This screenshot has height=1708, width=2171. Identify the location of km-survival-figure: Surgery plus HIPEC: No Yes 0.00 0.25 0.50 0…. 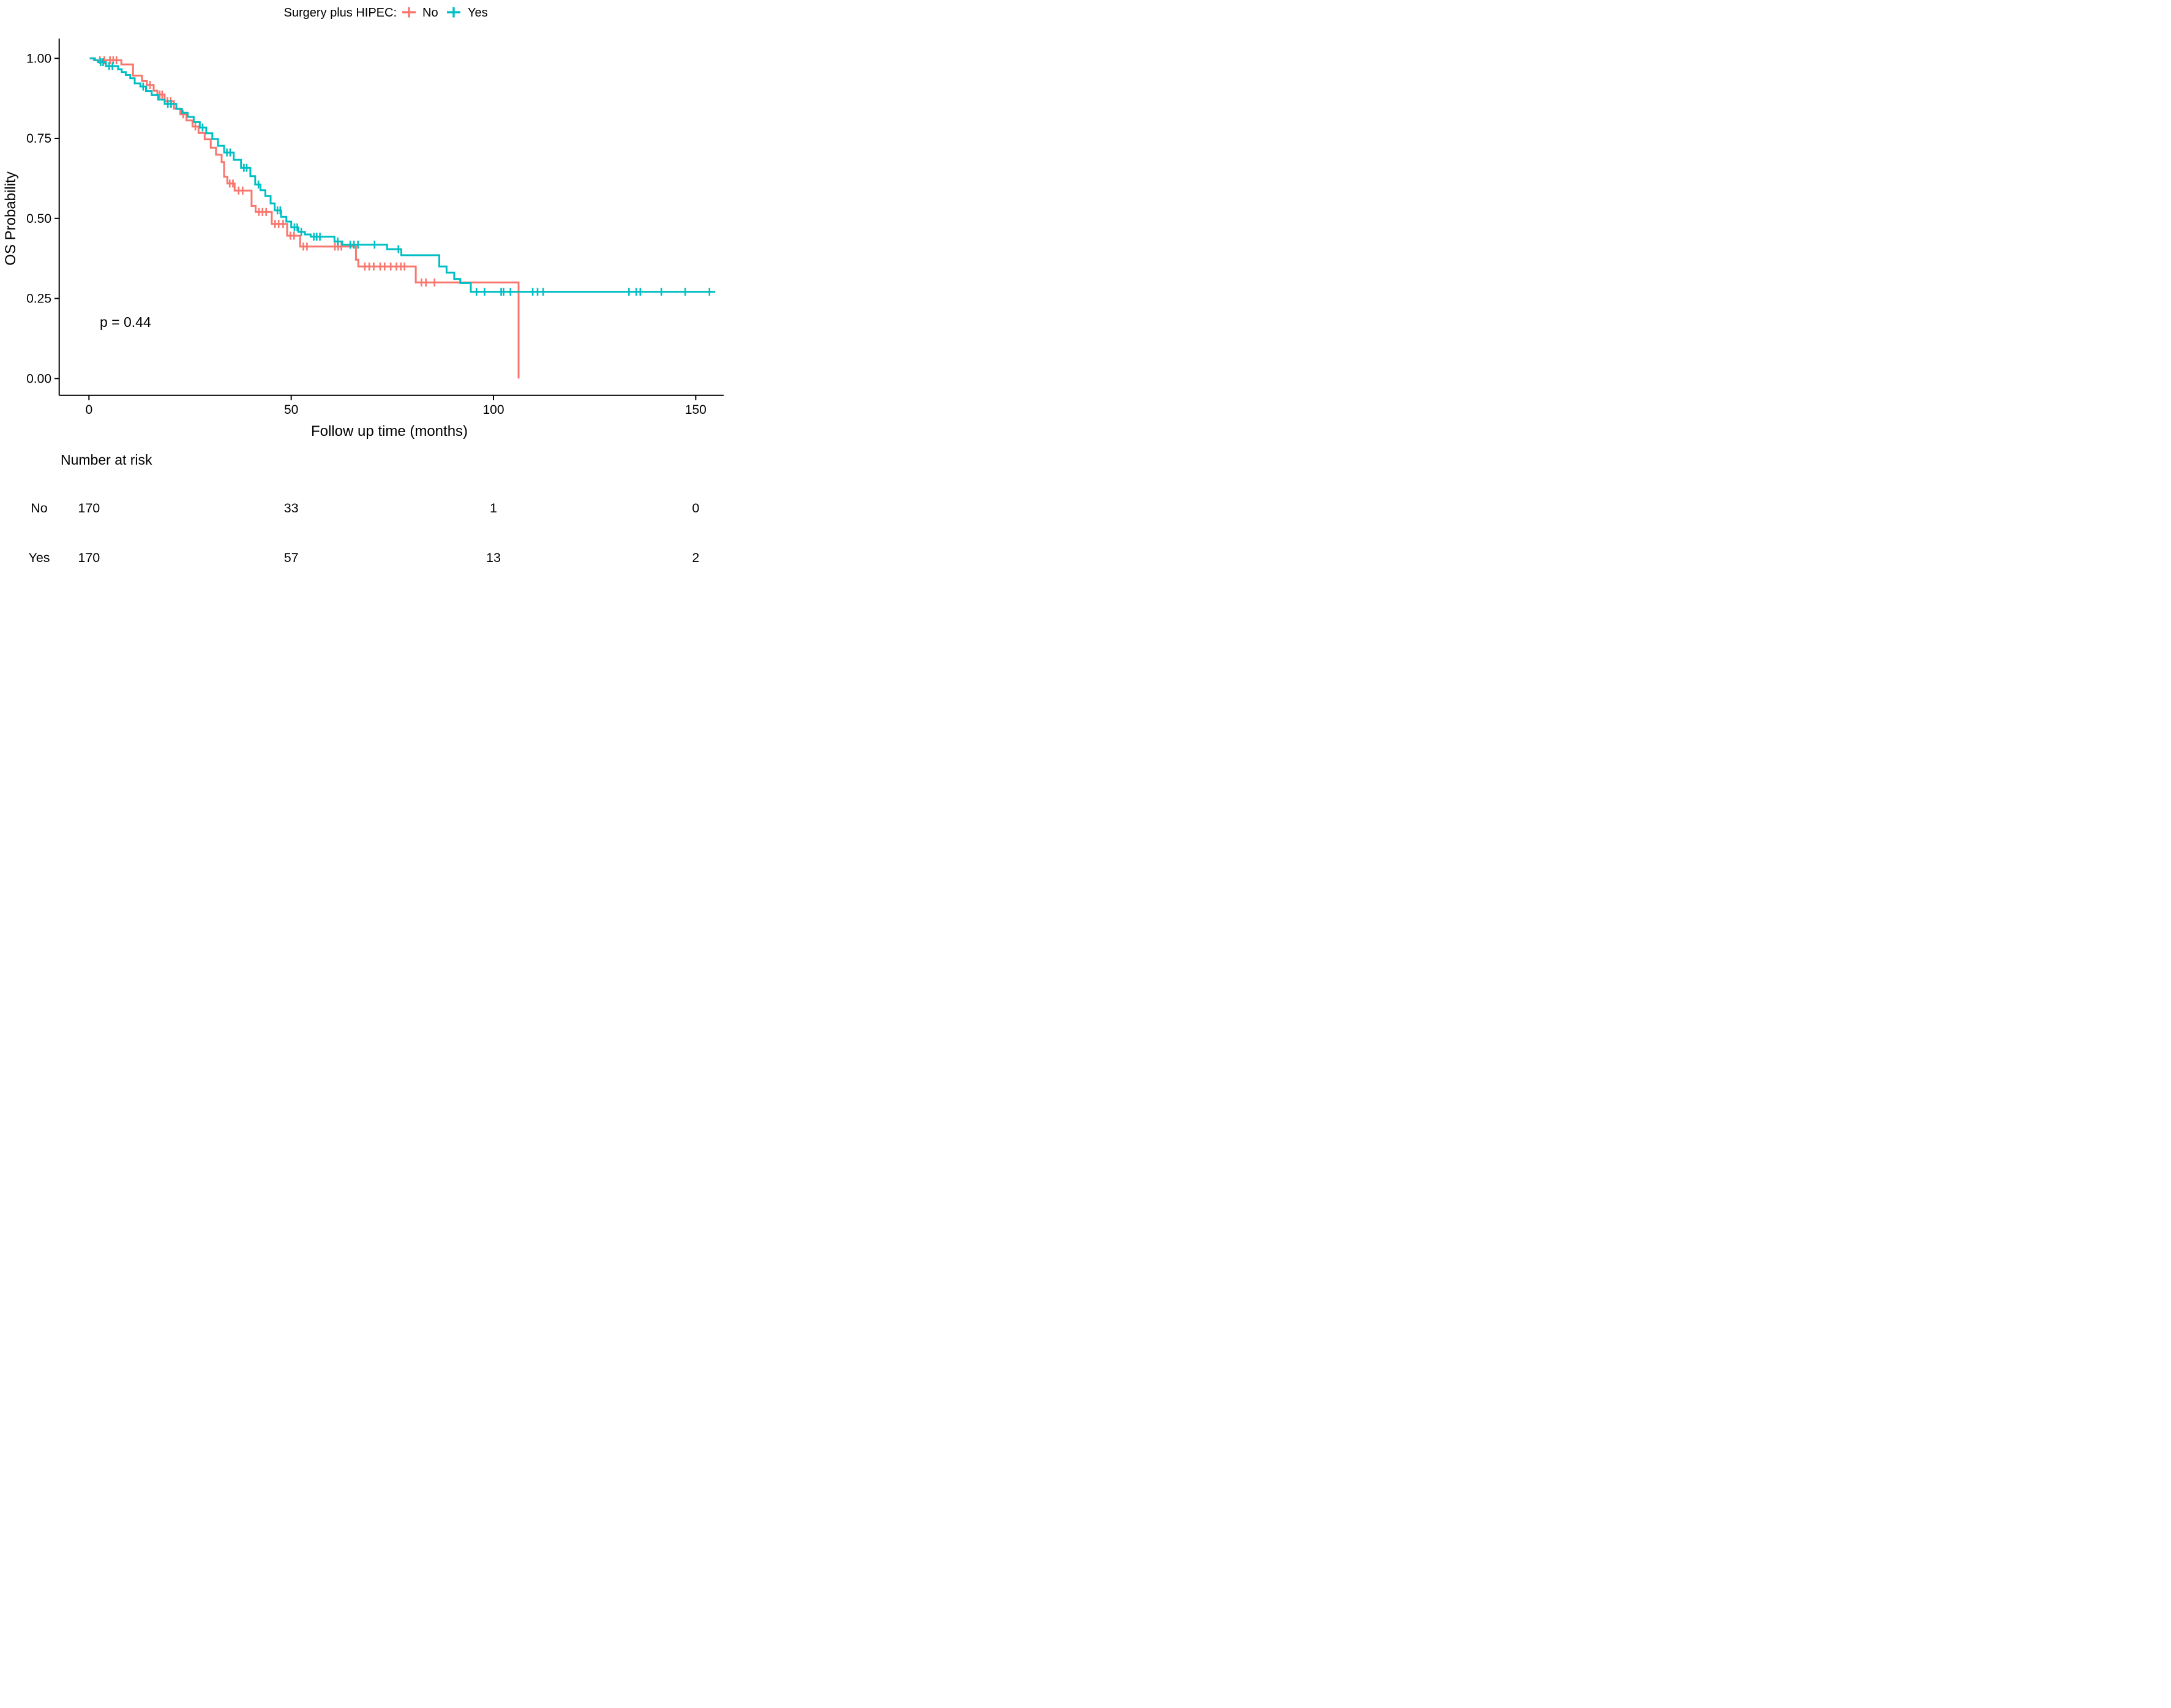
(362, 284).